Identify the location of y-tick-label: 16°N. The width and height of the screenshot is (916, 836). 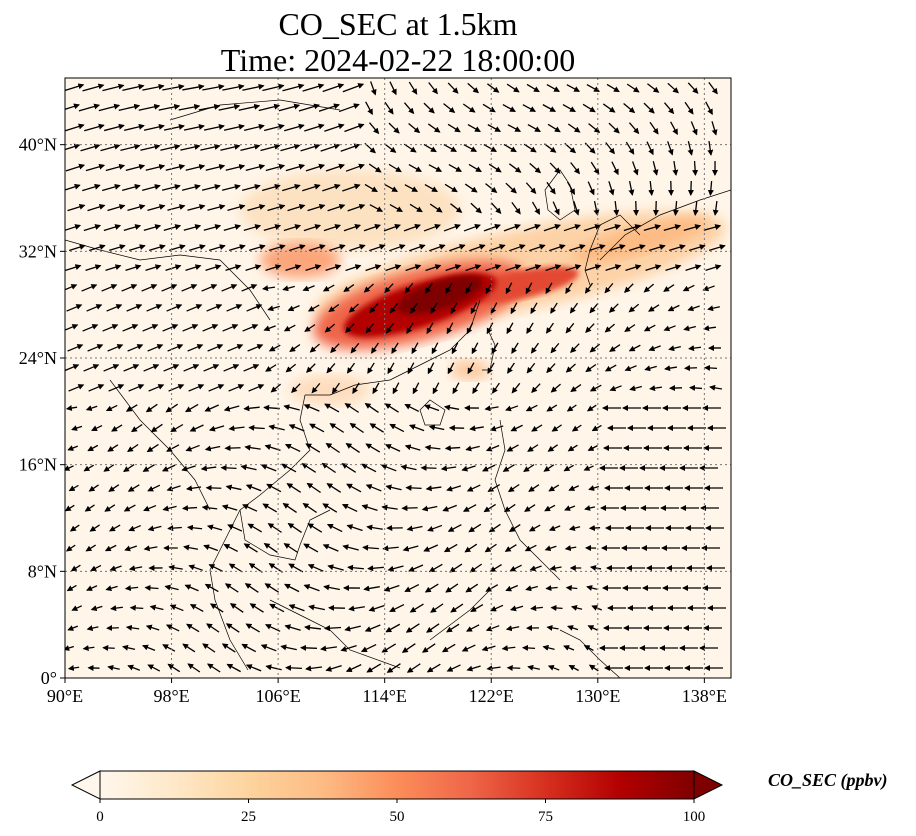
(38, 465).